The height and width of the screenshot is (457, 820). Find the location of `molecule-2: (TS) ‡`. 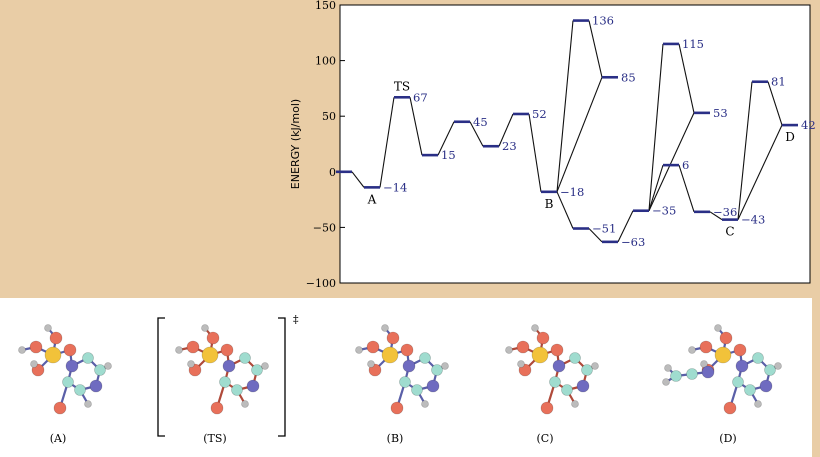

molecule-2: (TS) ‡ is located at coordinates (228, 379).